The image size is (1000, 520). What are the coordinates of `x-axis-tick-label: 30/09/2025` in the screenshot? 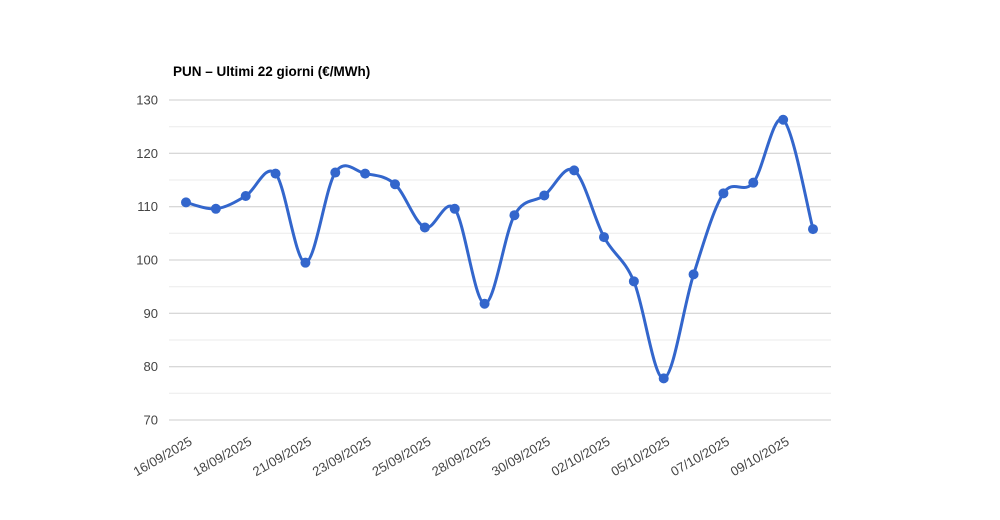 It's located at (521, 457).